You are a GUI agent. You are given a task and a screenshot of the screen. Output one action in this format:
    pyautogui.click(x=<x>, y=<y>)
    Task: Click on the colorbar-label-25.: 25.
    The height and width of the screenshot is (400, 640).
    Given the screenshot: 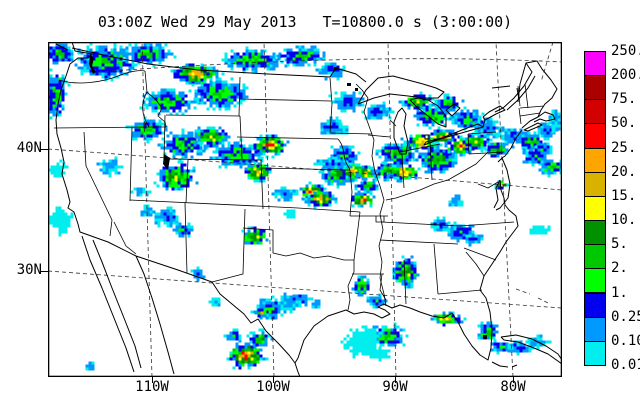 What is the action you would take?
    pyautogui.click(x=624, y=147)
    